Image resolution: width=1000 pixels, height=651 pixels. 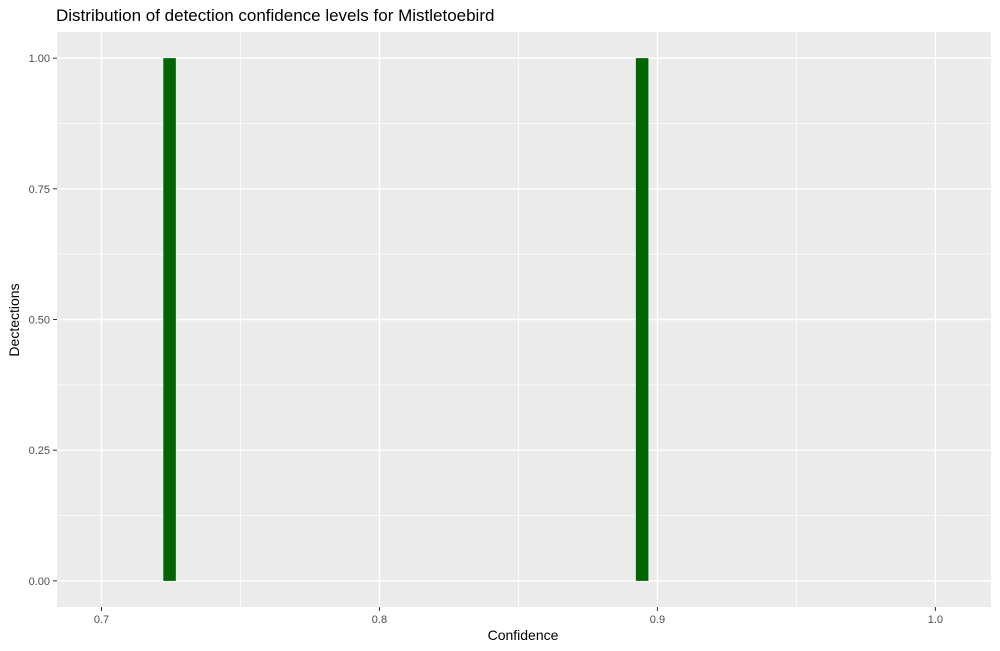 What do you see at coordinates (39, 451) in the screenshot?
I see `y-tick-label: 0.25` at bounding box center [39, 451].